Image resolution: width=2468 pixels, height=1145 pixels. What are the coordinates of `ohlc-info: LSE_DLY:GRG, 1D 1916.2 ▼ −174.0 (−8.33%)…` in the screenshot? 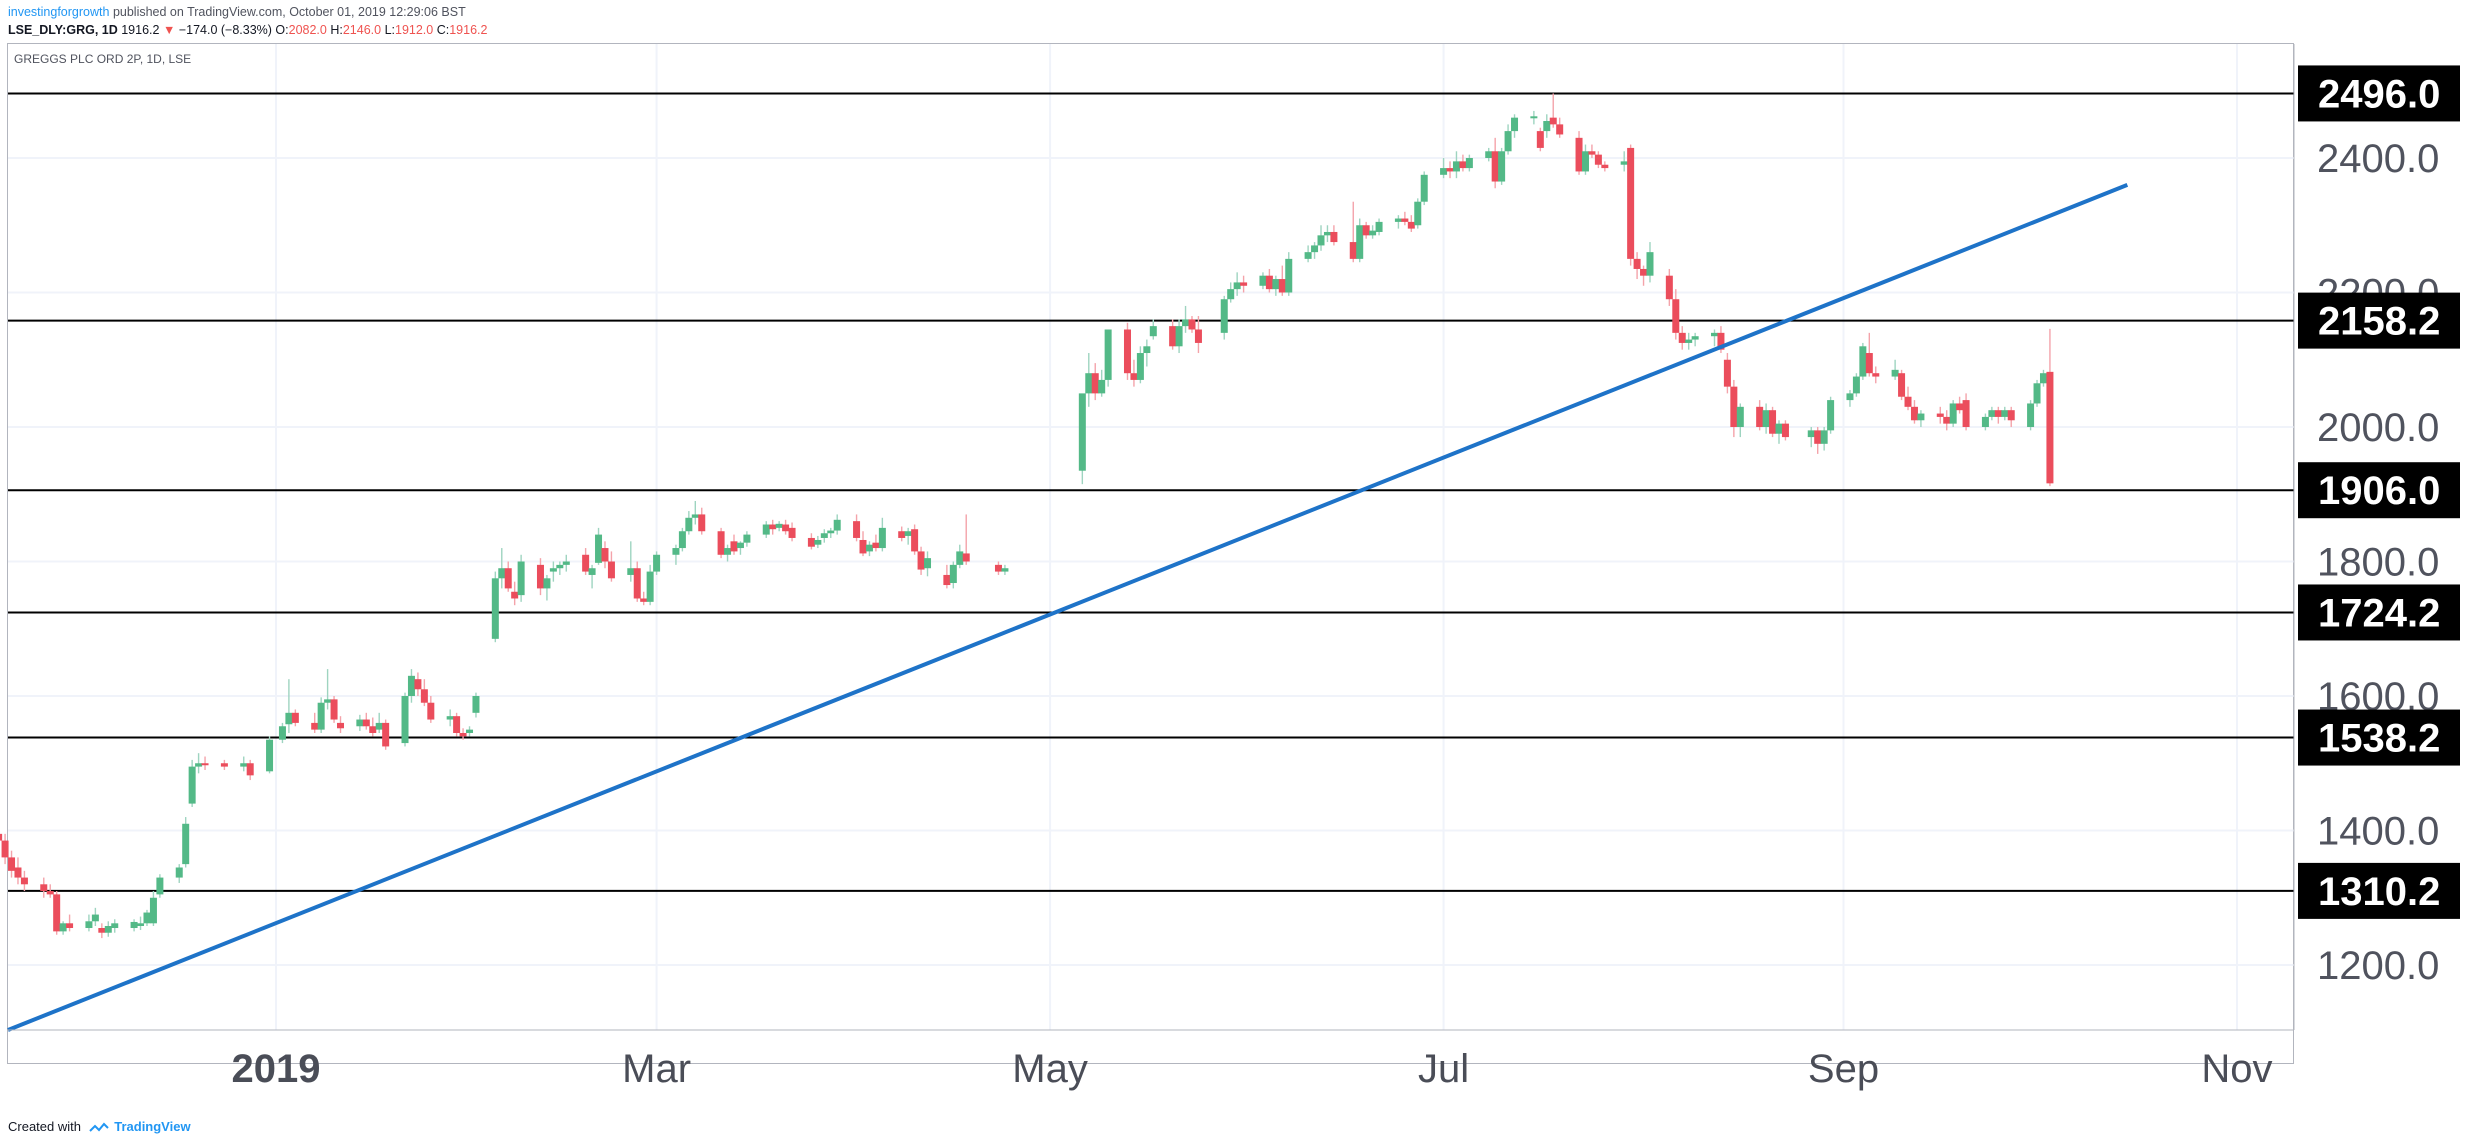 It's located at (247, 30).